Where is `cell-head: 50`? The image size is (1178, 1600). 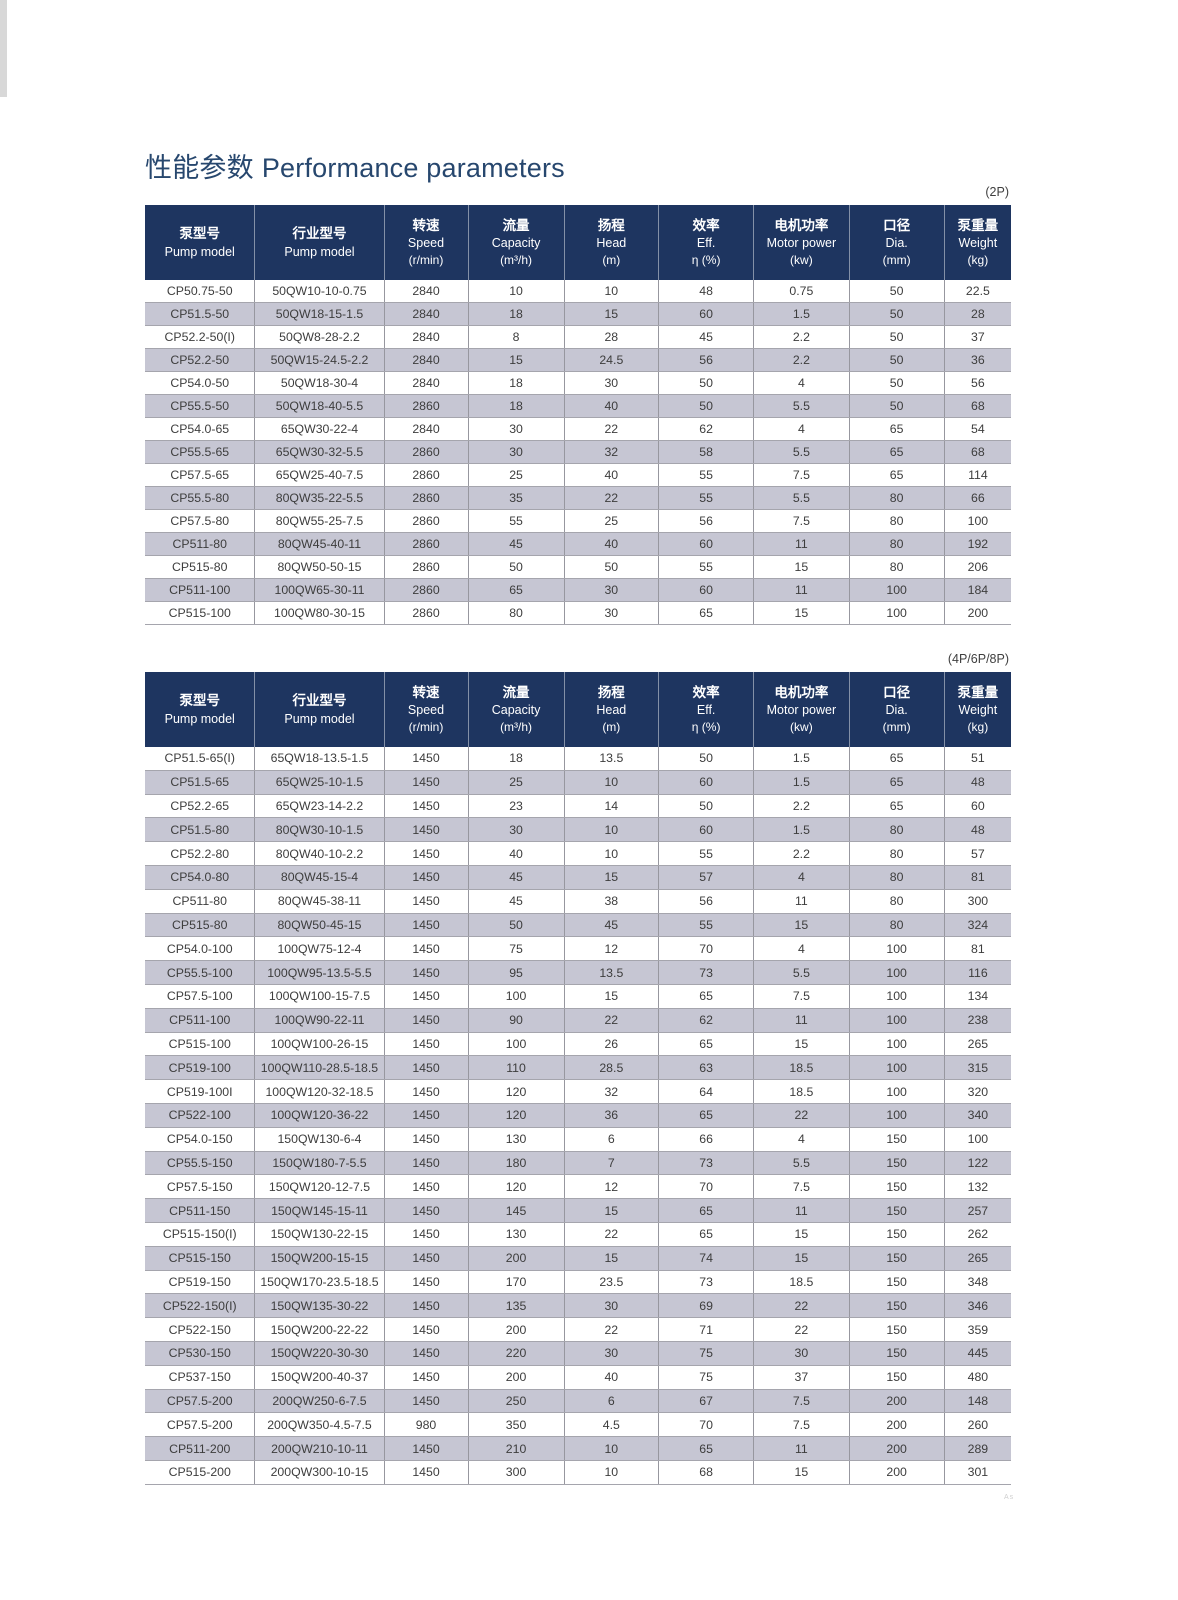
cell-head: 50 is located at coordinates (611, 567).